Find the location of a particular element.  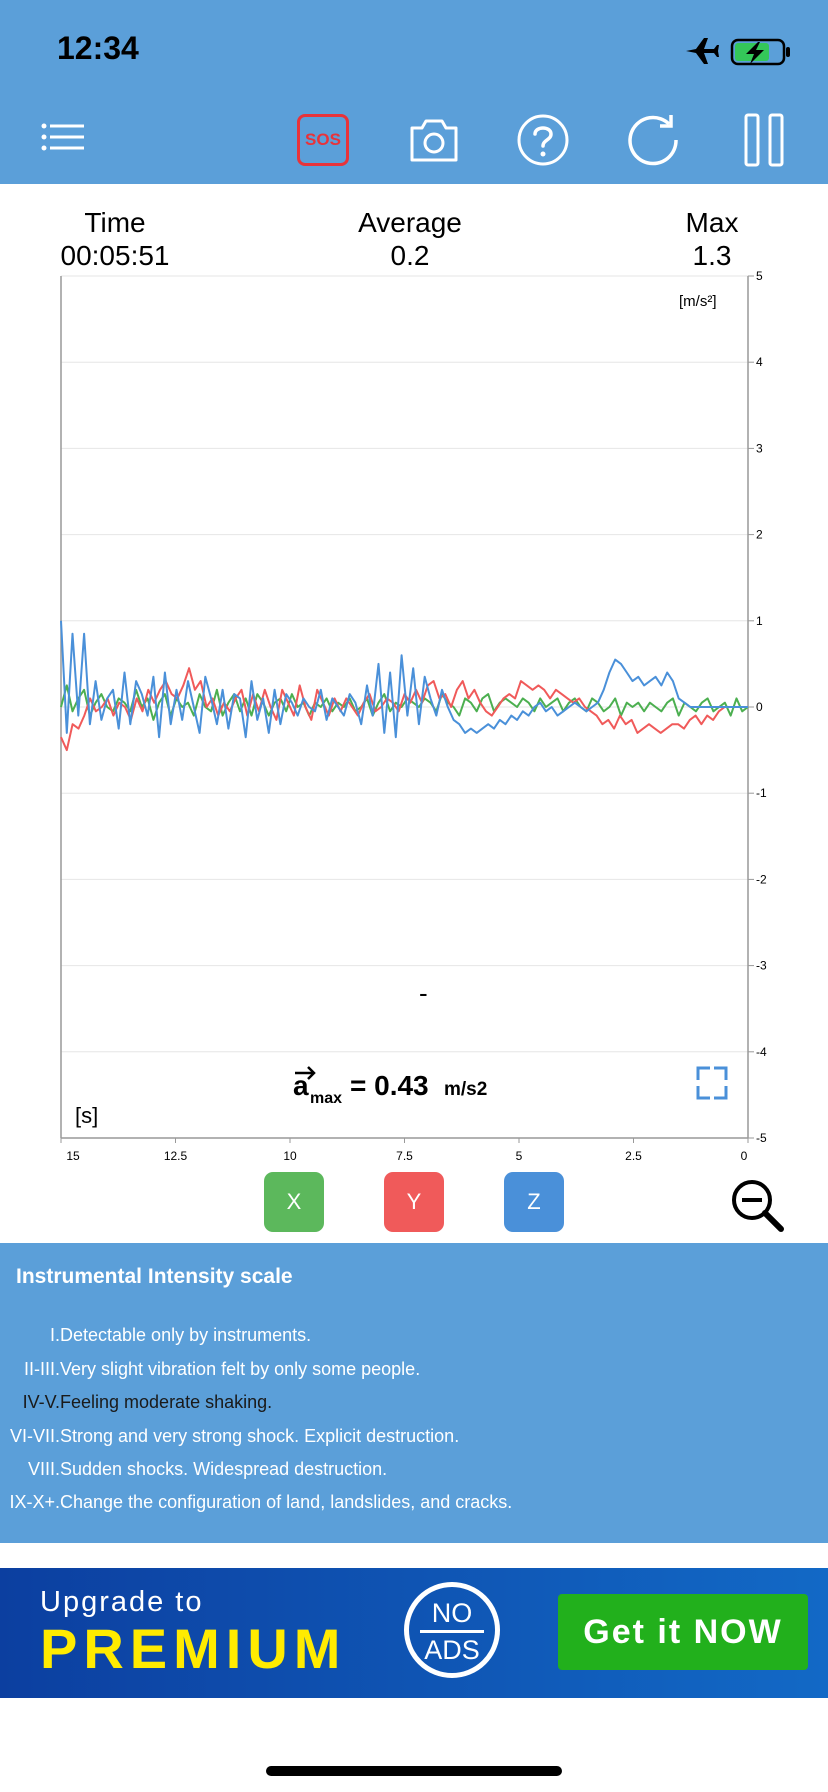

scale-level: I. is located at coordinates (54, 1335).